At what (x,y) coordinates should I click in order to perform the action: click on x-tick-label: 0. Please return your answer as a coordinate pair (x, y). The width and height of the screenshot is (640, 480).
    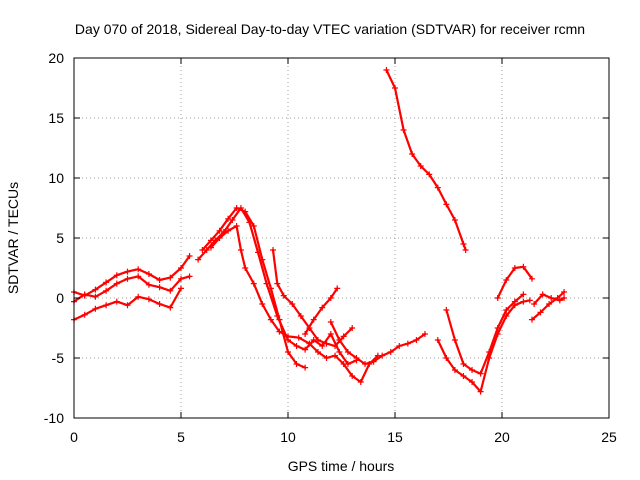
    Looking at the image, I should click on (74, 437).